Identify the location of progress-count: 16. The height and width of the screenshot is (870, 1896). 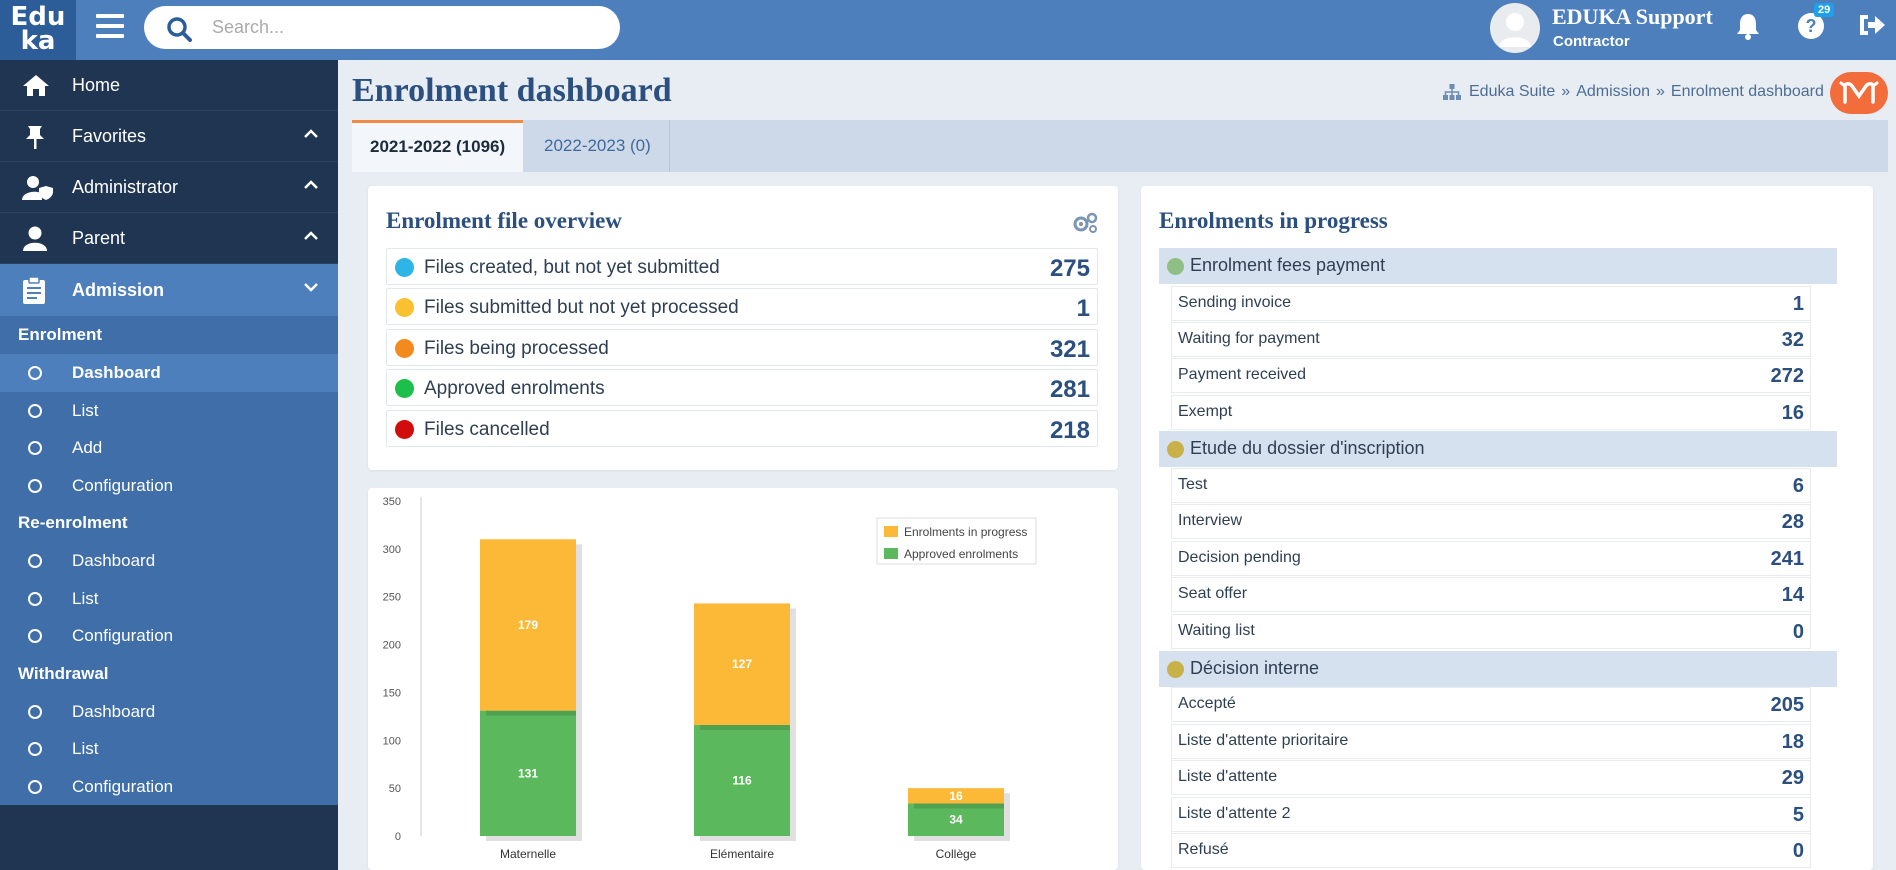
(1792, 413).